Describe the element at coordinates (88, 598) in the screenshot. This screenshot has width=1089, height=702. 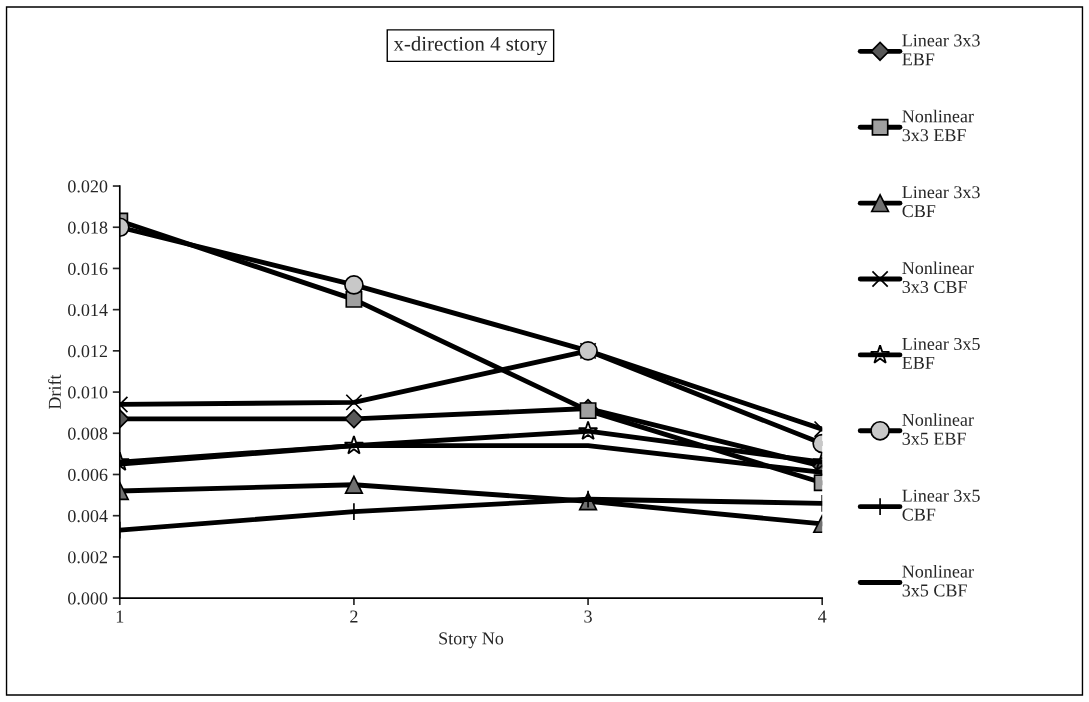
I see `y-tick-label: 0.000` at that location.